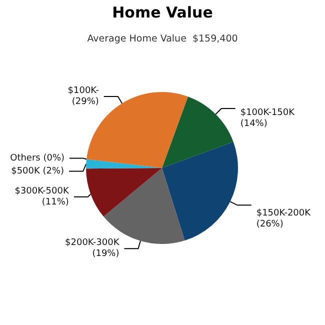 The height and width of the screenshot is (325, 325). I want to click on data-label: (14%), so click(254, 124).